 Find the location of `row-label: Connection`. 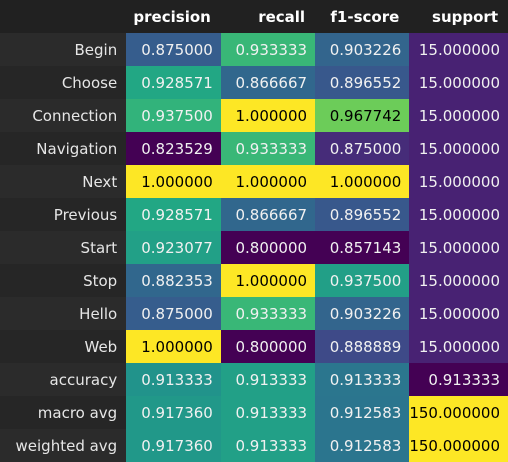

row-label: Connection is located at coordinates (63, 115).